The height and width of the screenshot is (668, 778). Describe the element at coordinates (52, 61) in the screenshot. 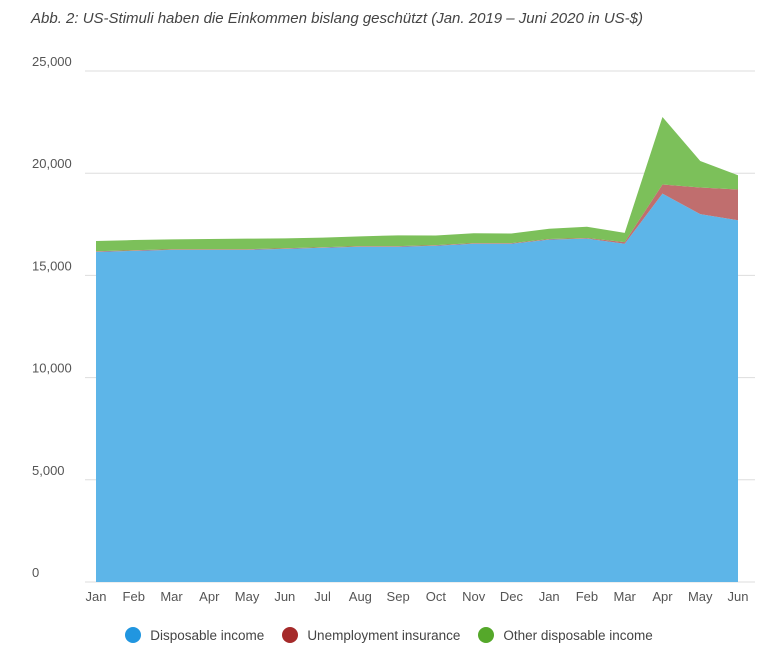

I see `y-tick-label: 25,000` at that location.